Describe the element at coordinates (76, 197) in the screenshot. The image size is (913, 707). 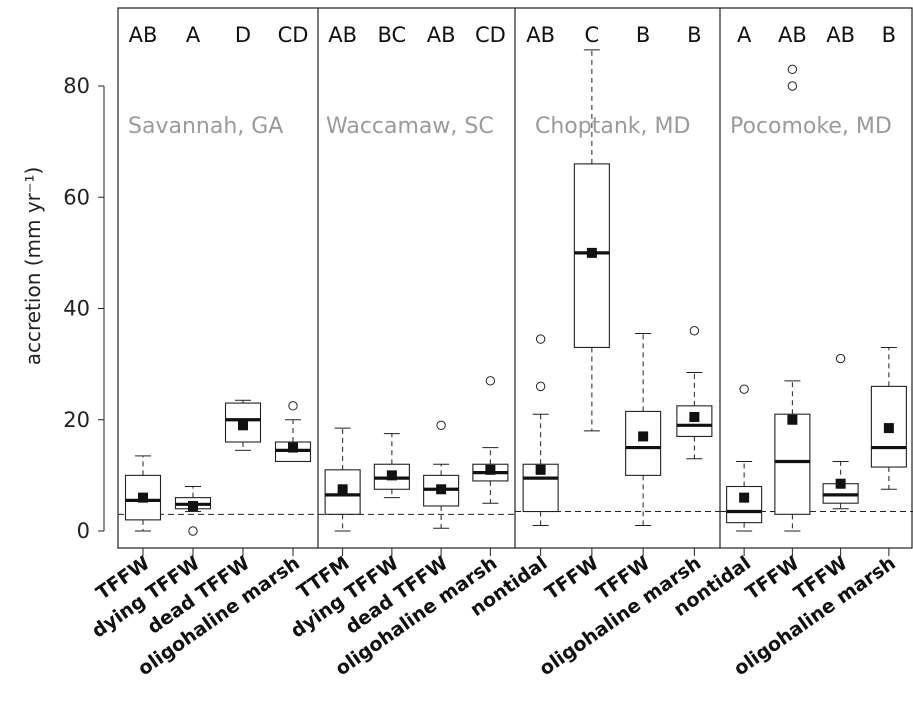
I see `y-tick-label: 60` at that location.